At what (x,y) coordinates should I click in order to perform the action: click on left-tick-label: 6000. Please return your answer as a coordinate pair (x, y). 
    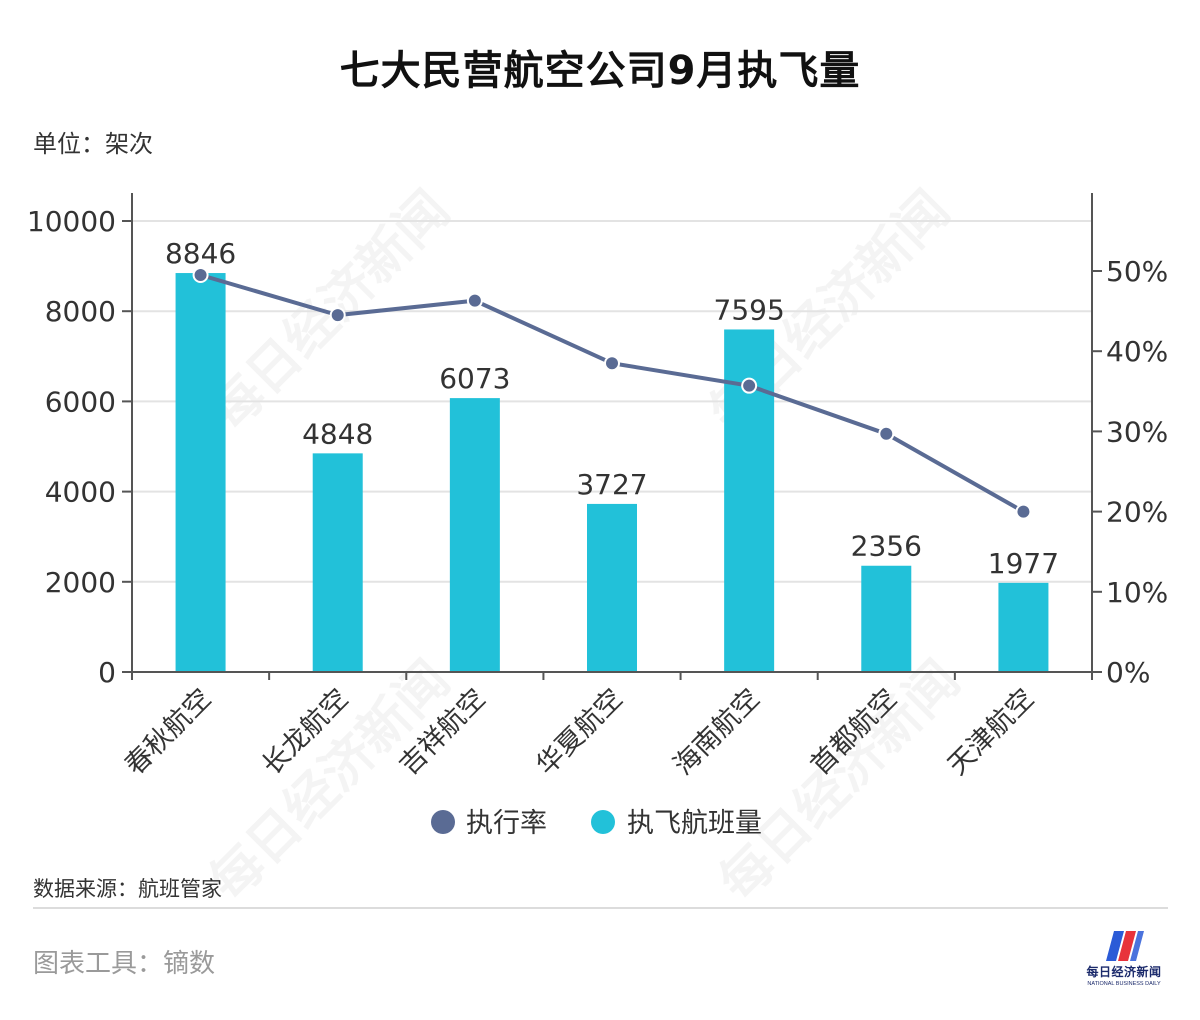
    Looking at the image, I should click on (80, 401).